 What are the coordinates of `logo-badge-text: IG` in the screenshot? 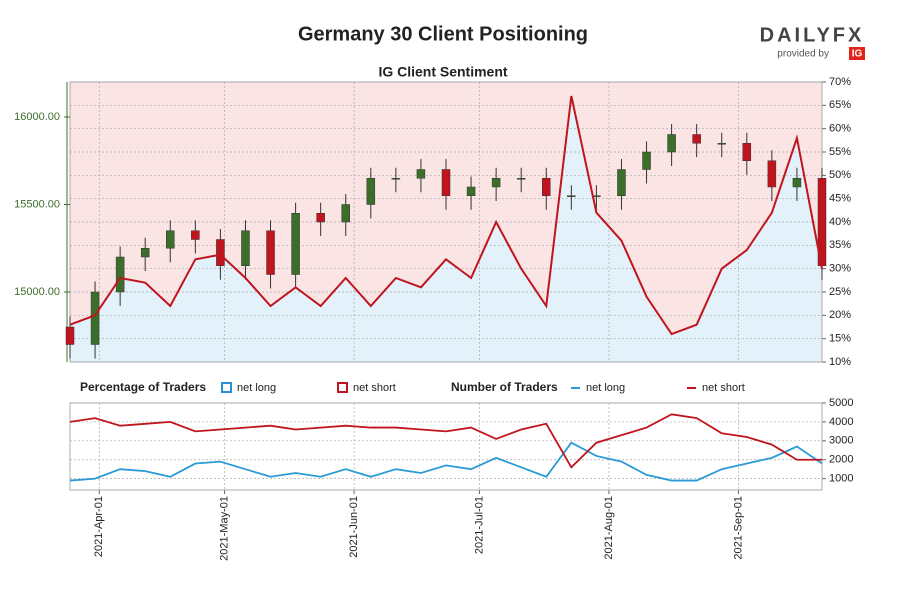 It's located at (857, 54).